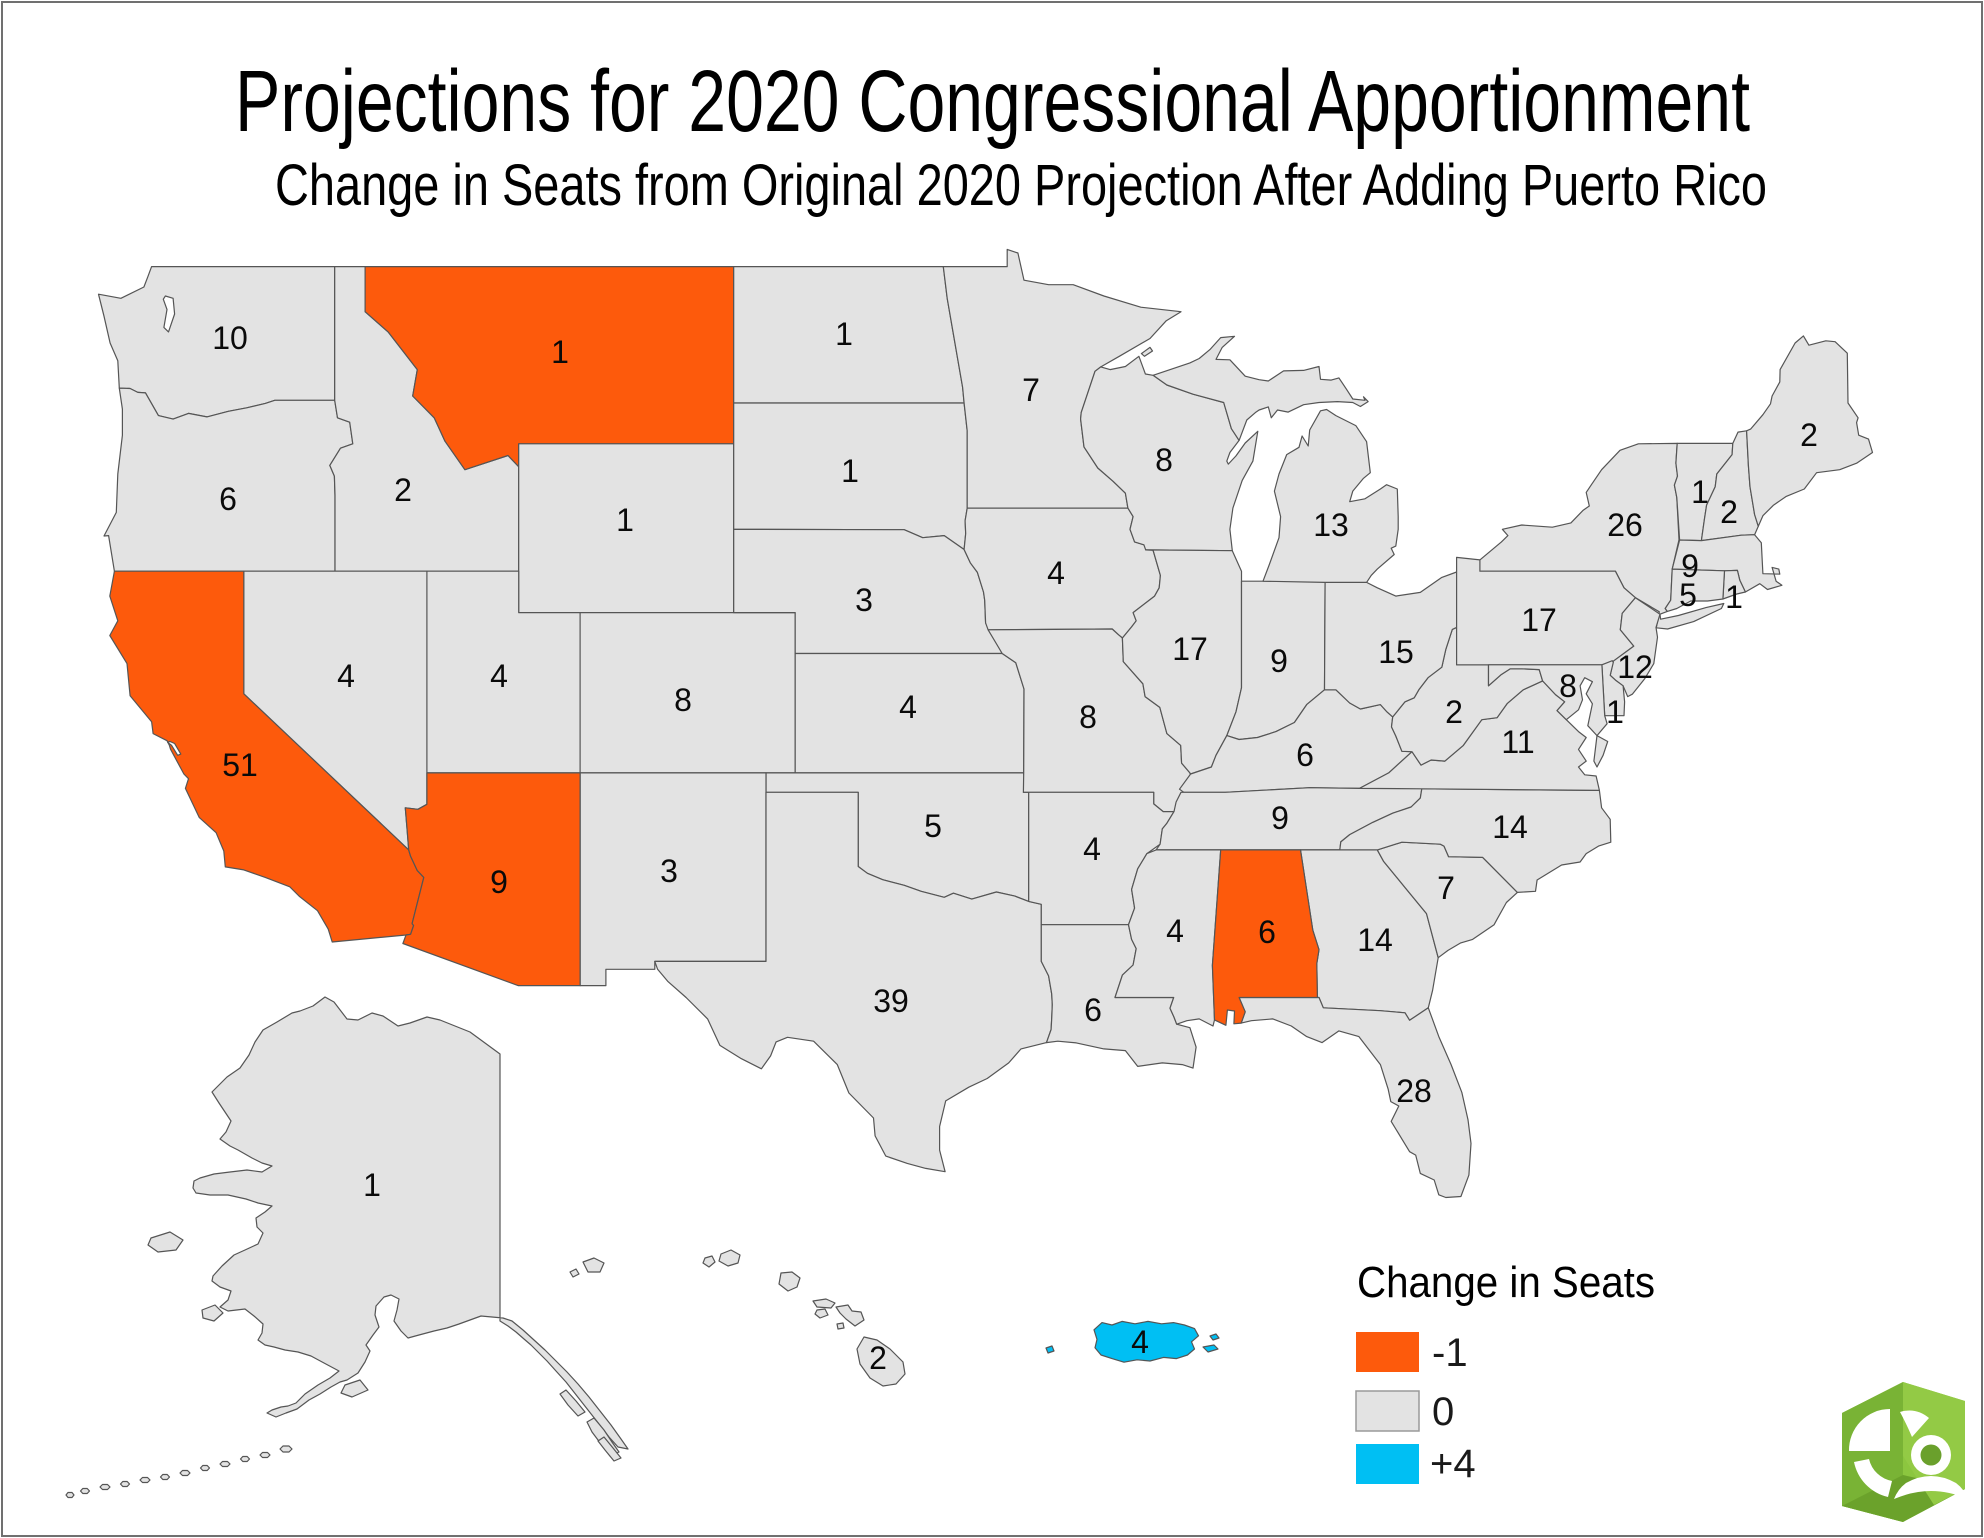 This screenshot has height=1538, width=1984. Describe the element at coordinates (1450, 1353) in the screenshot. I see `svg-text: -1` at that location.